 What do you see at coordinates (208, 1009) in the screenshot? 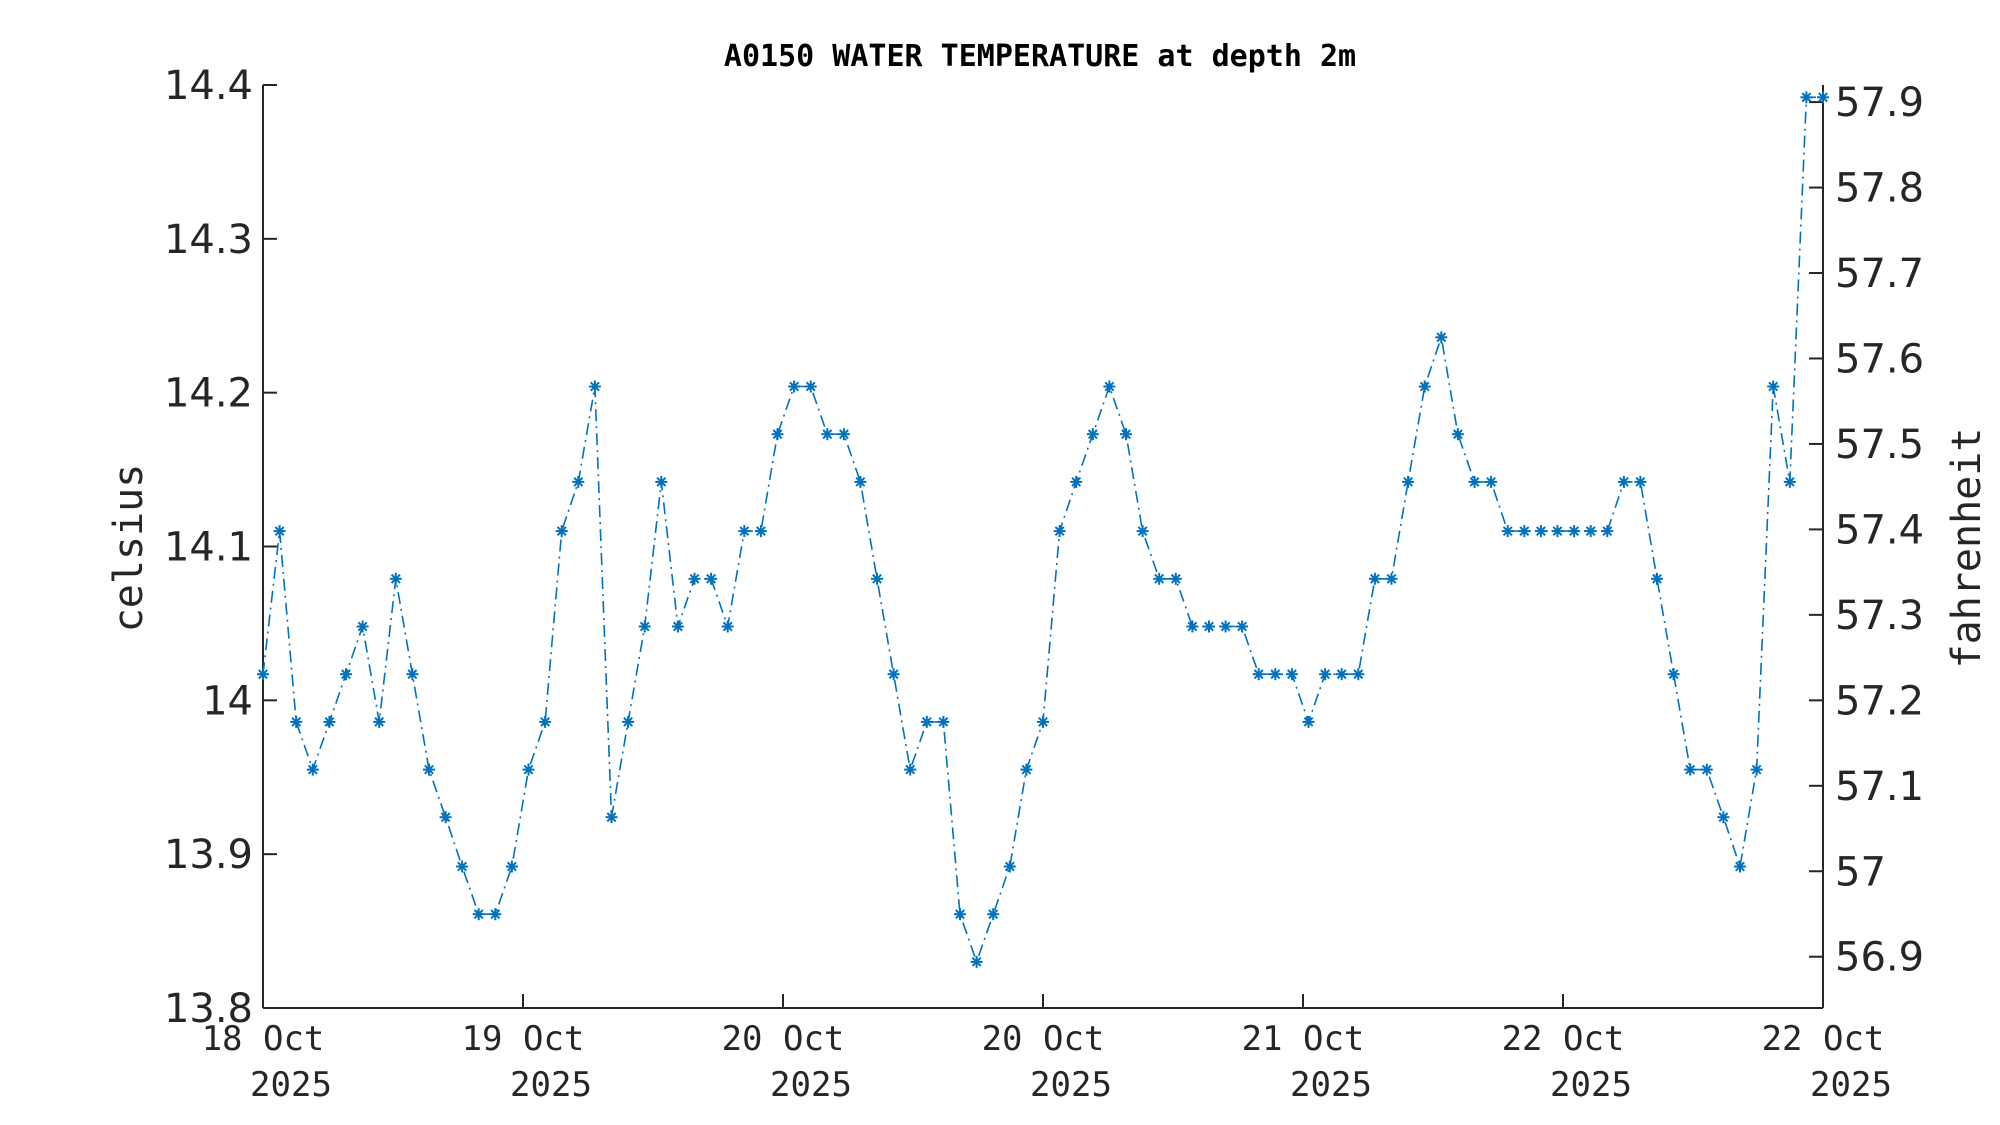
I see `left-tick-label: 13.8` at bounding box center [208, 1009].